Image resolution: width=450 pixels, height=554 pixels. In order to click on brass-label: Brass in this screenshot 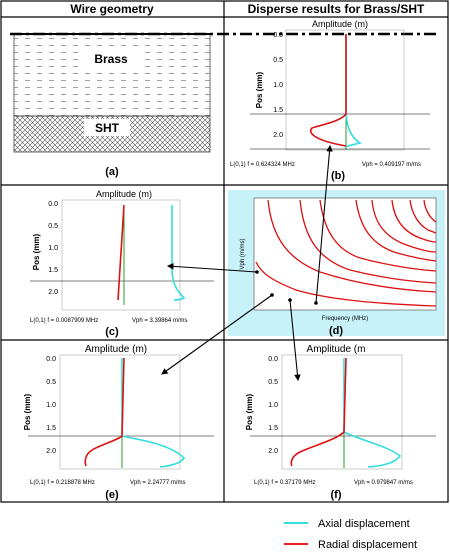, I will do `click(111, 59)`.